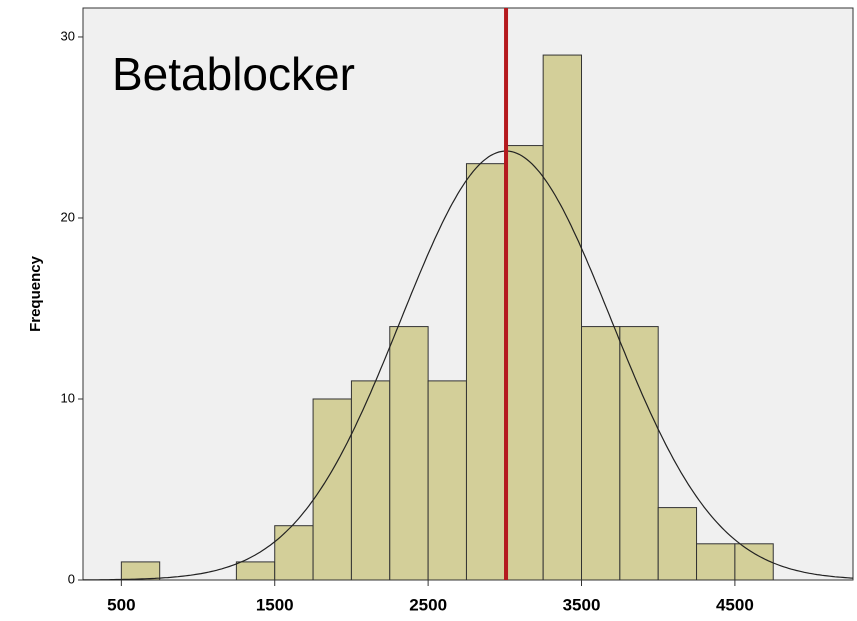 This screenshot has width=857, height=621. What do you see at coordinates (68, 35) in the screenshot?
I see `y-tick-label: 30` at bounding box center [68, 35].